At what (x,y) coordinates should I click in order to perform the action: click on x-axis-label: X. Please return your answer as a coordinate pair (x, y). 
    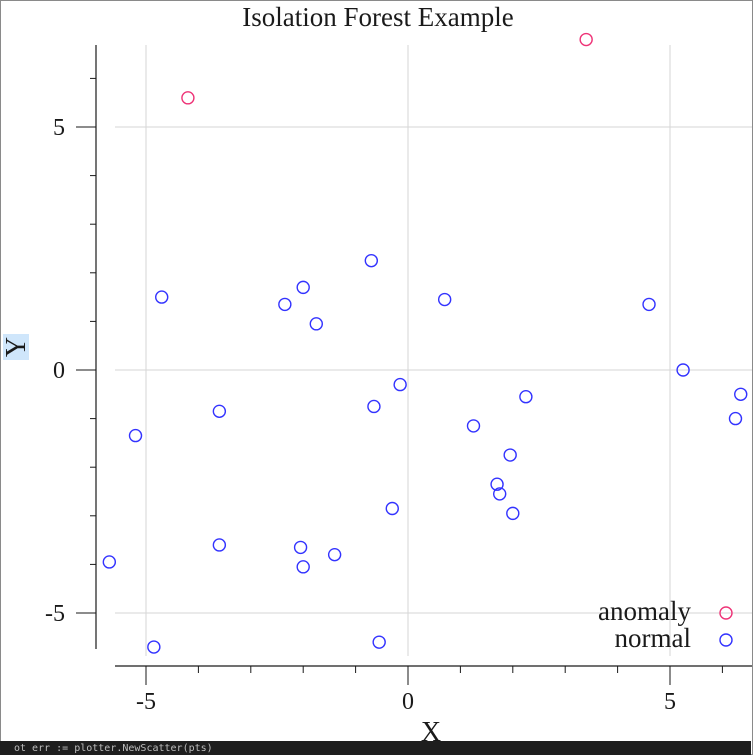
    Looking at the image, I should click on (431, 732).